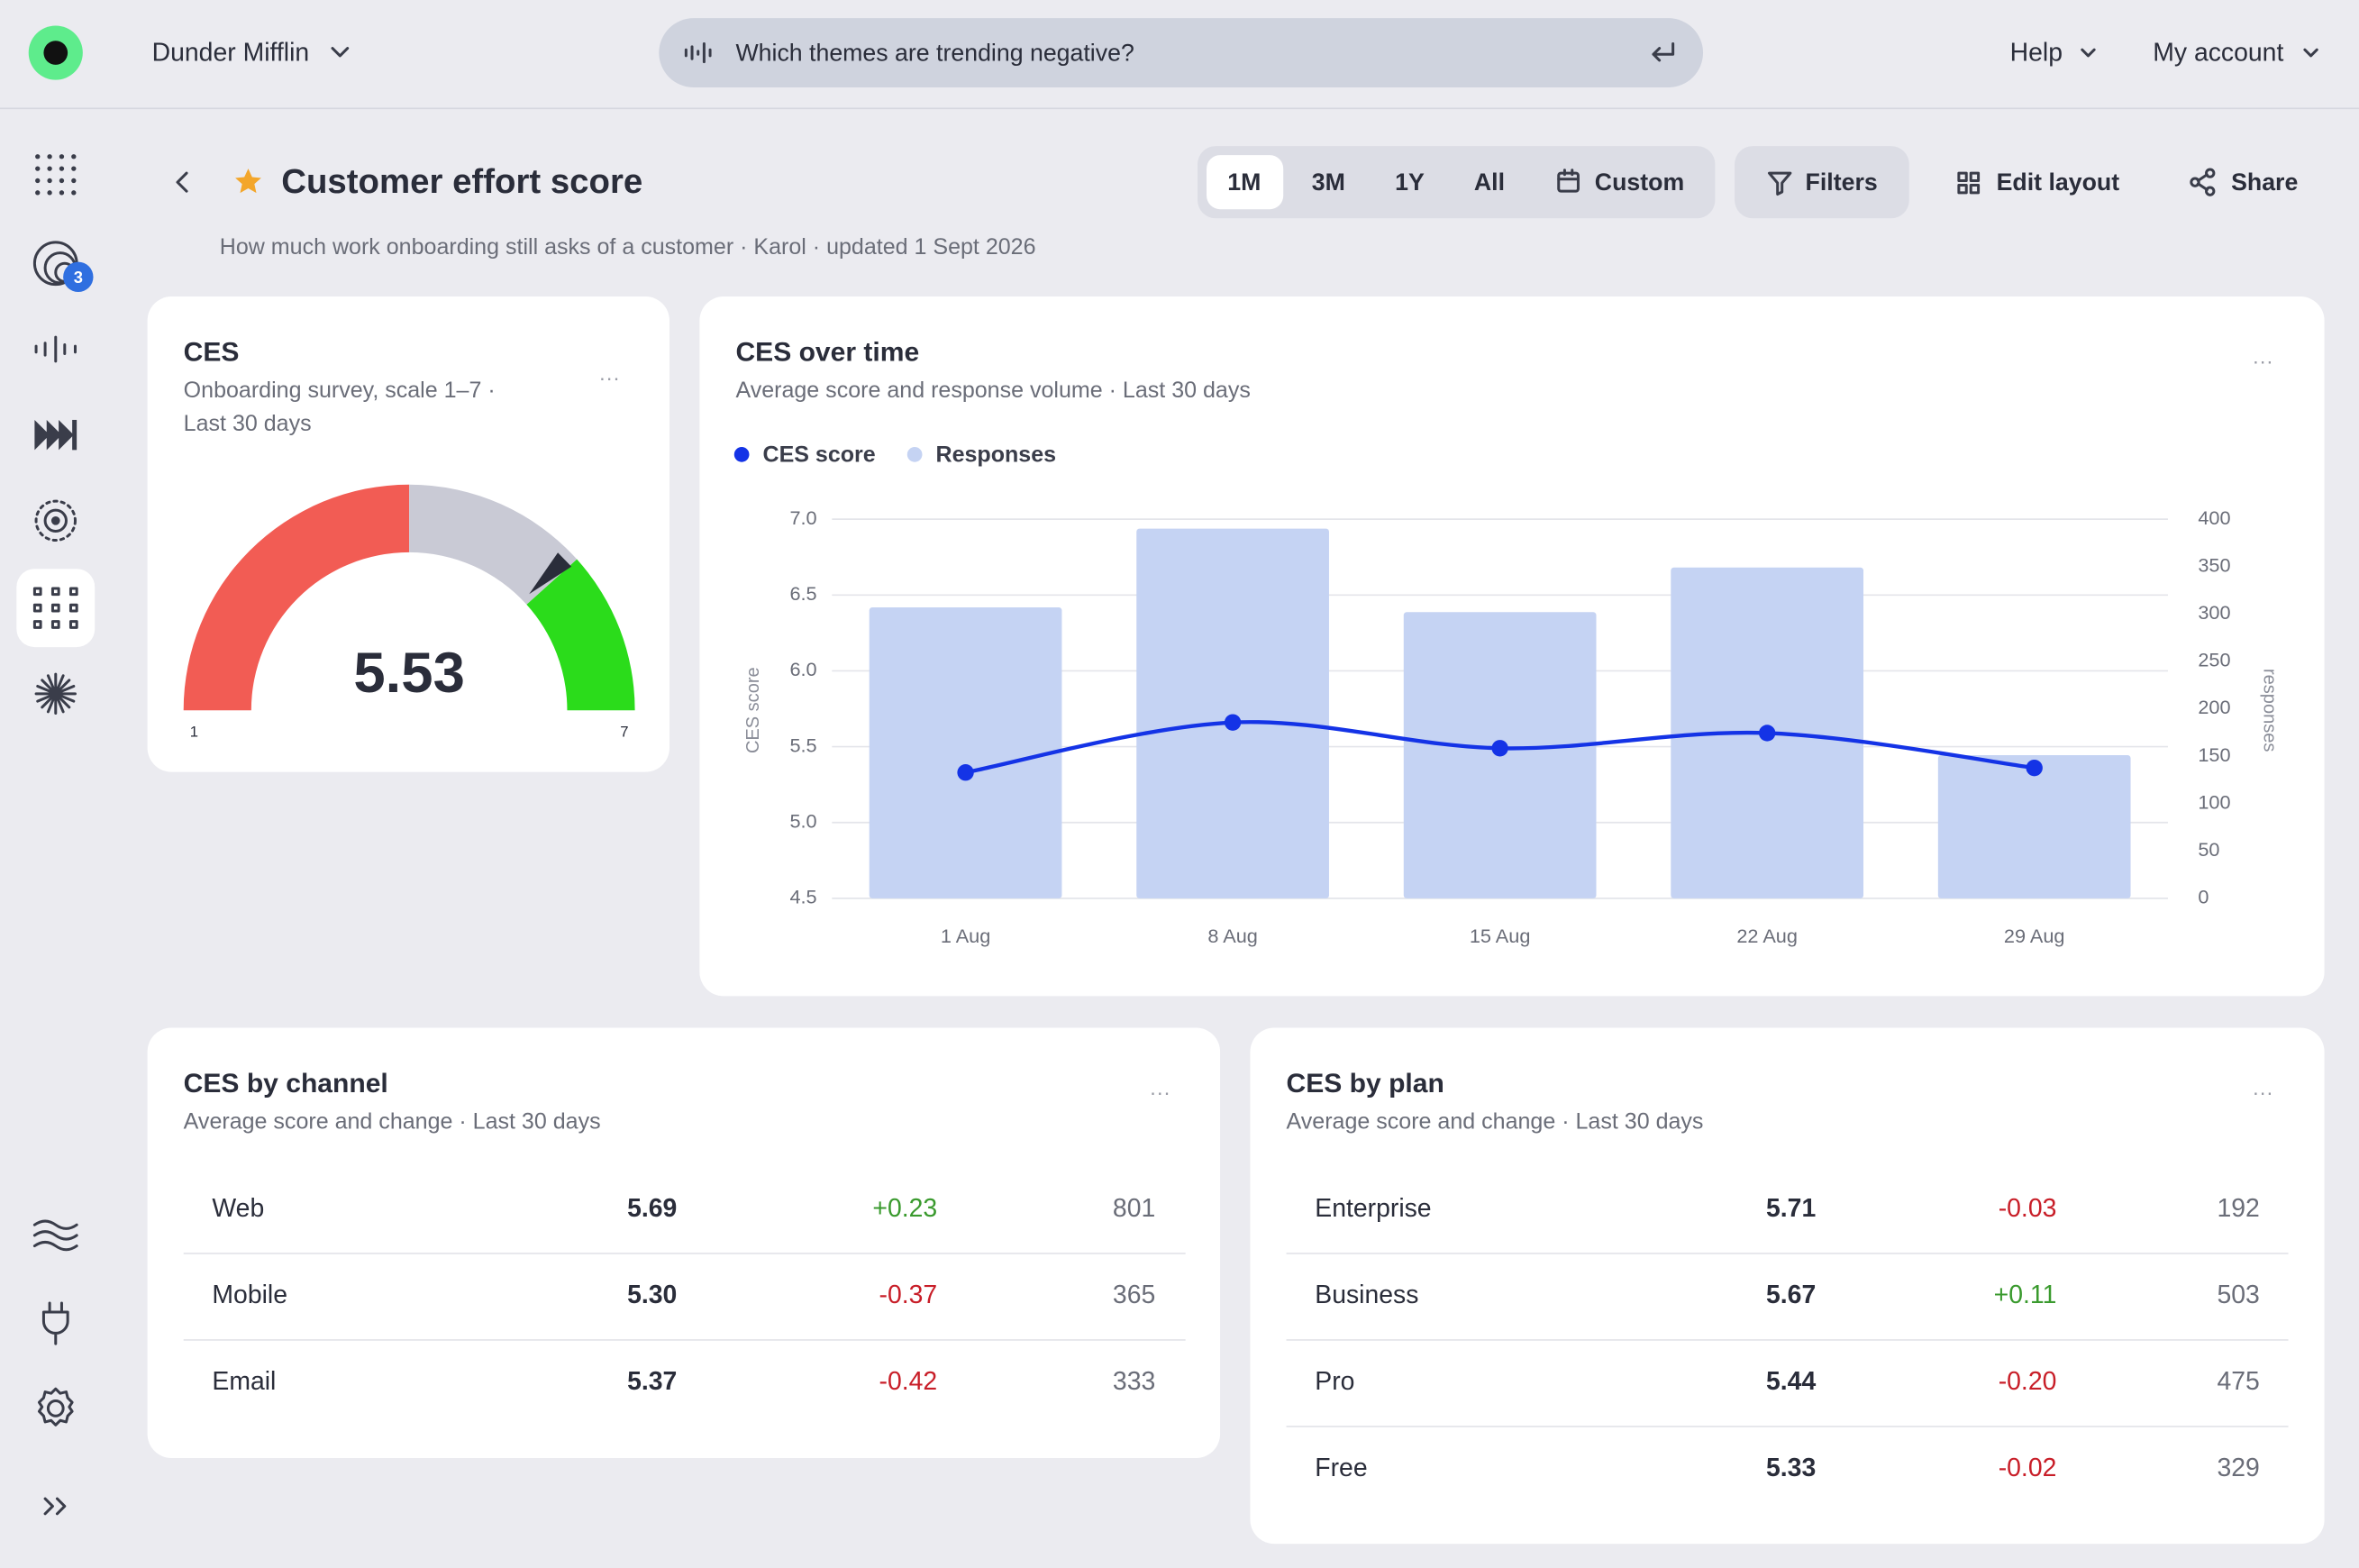  What do you see at coordinates (249, 1295) in the screenshot?
I see `row-name: Mobile` at bounding box center [249, 1295].